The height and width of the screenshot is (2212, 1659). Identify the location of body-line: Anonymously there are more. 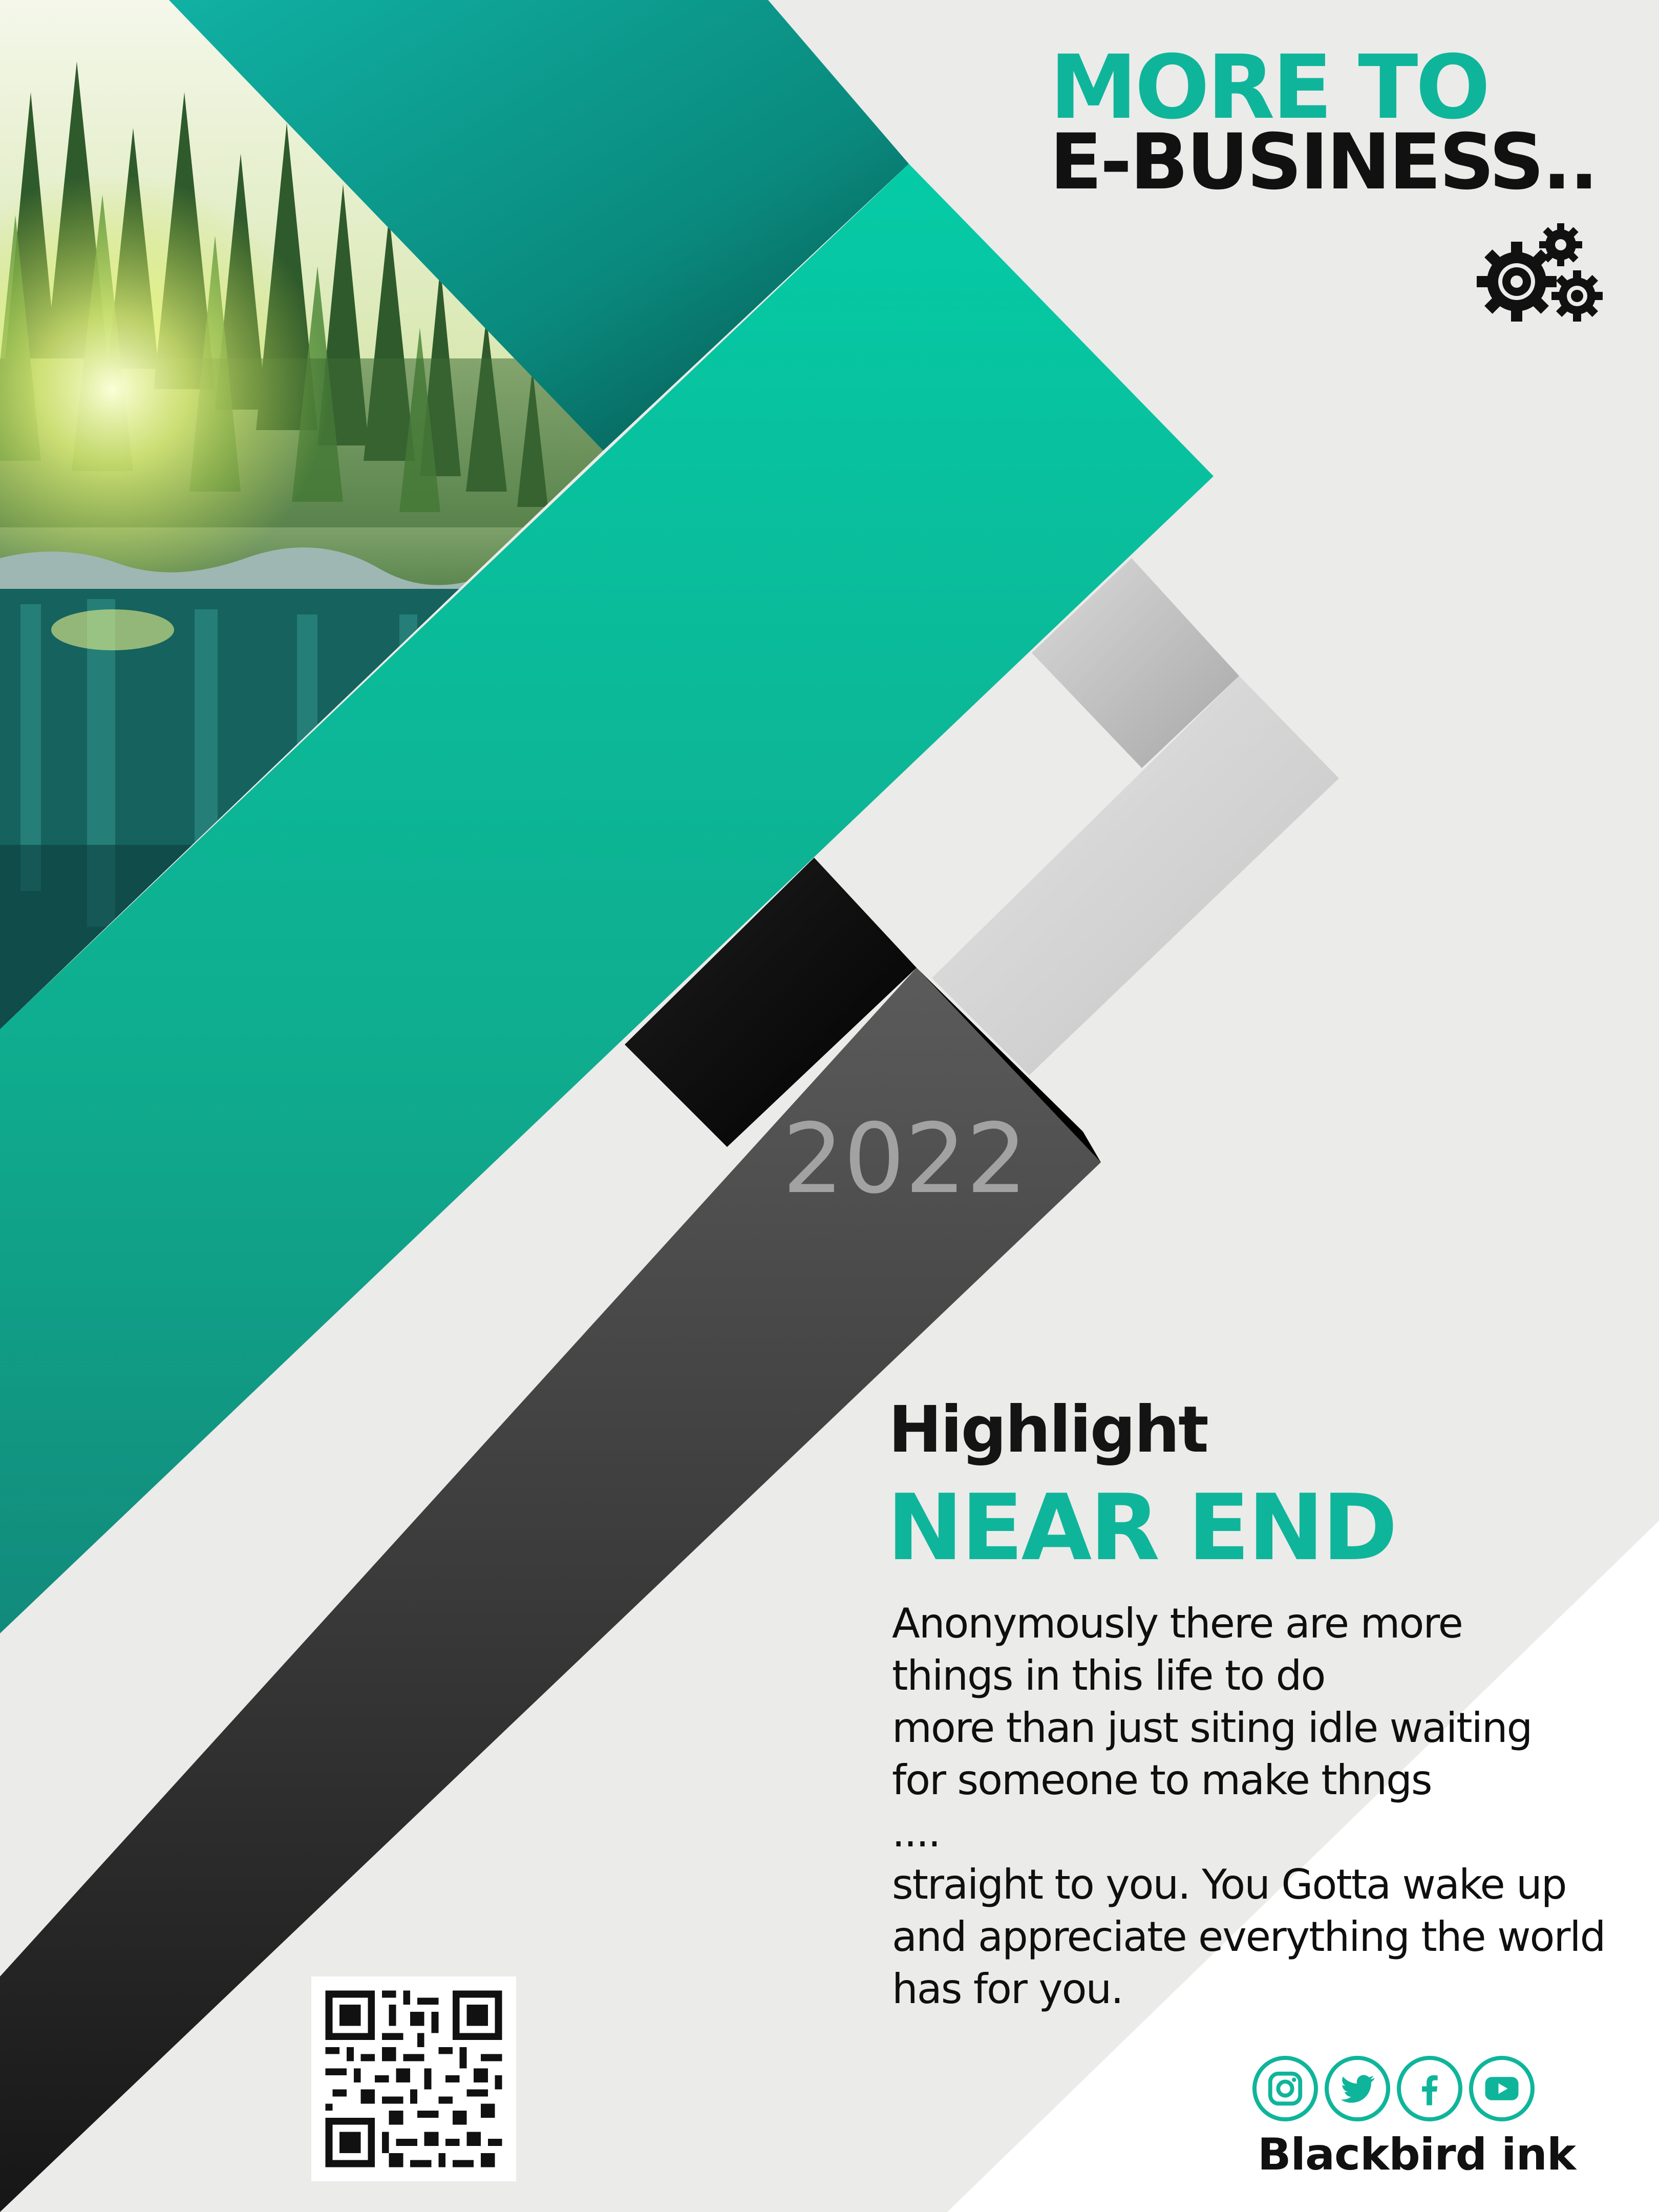
(1178, 1624).